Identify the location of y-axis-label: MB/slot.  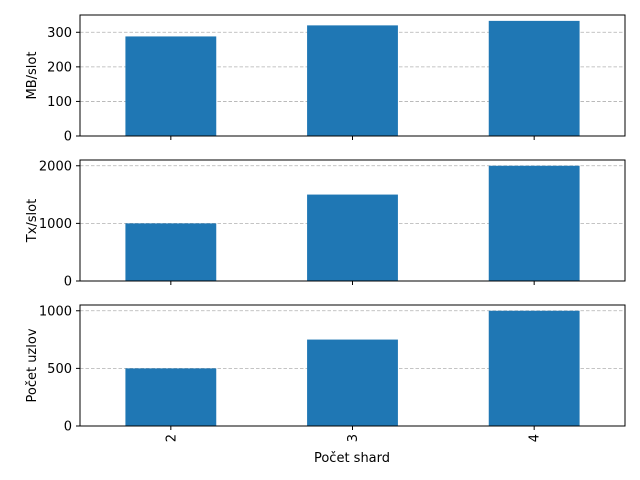
(32, 76).